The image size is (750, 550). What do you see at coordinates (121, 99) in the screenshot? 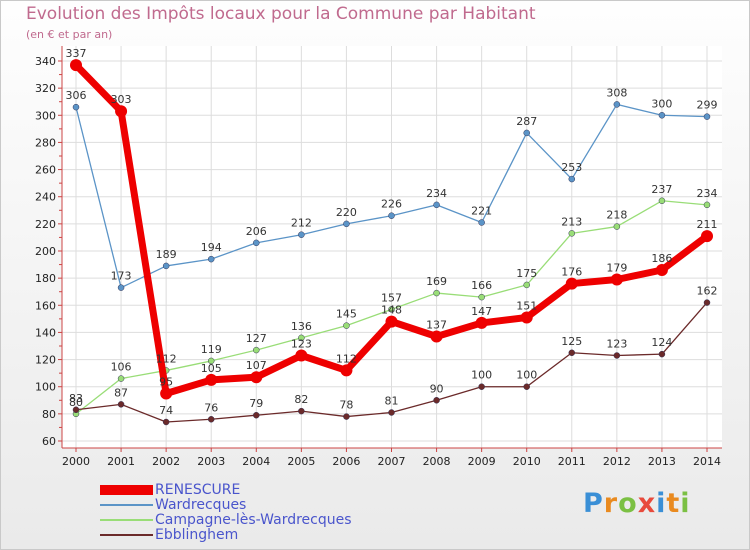
I see `data-label: 303` at bounding box center [121, 99].